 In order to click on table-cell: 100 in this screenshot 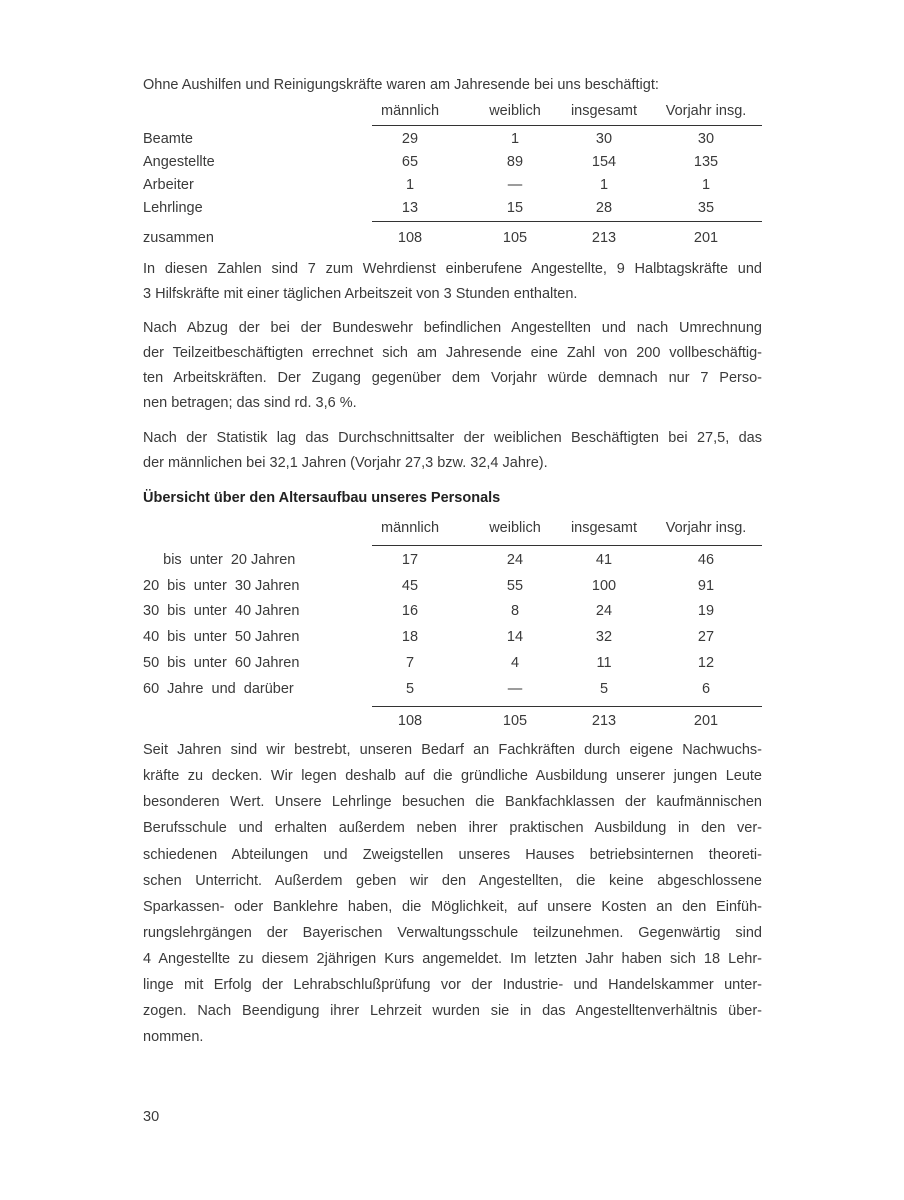, I will do `click(604, 586)`.